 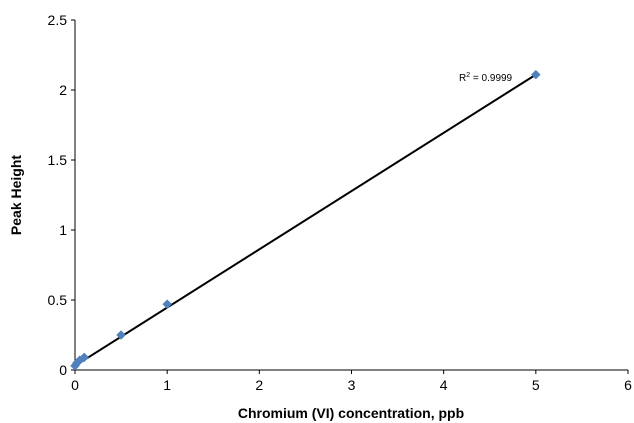 I want to click on x-tick-label: 4, so click(x=444, y=385).